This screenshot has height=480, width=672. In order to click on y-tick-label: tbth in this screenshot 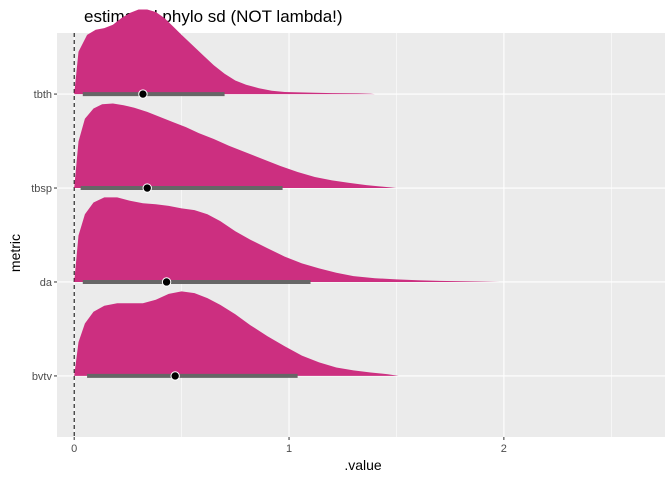, I will do `click(43, 95)`.